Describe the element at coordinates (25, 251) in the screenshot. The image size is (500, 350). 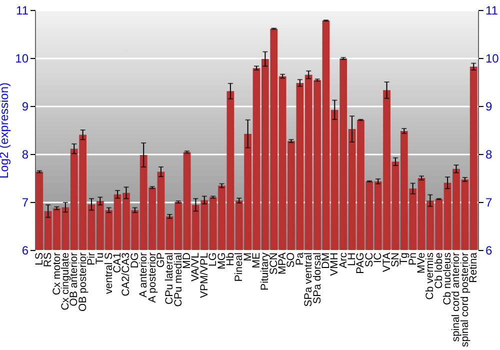
I see `y-tick-label: 6` at that location.